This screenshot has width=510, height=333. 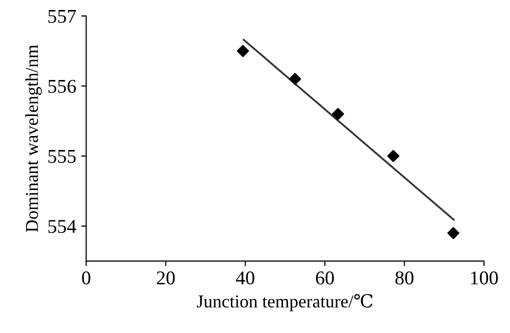 I want to click on x-tick-label: 60, so click(x=325, y=277).